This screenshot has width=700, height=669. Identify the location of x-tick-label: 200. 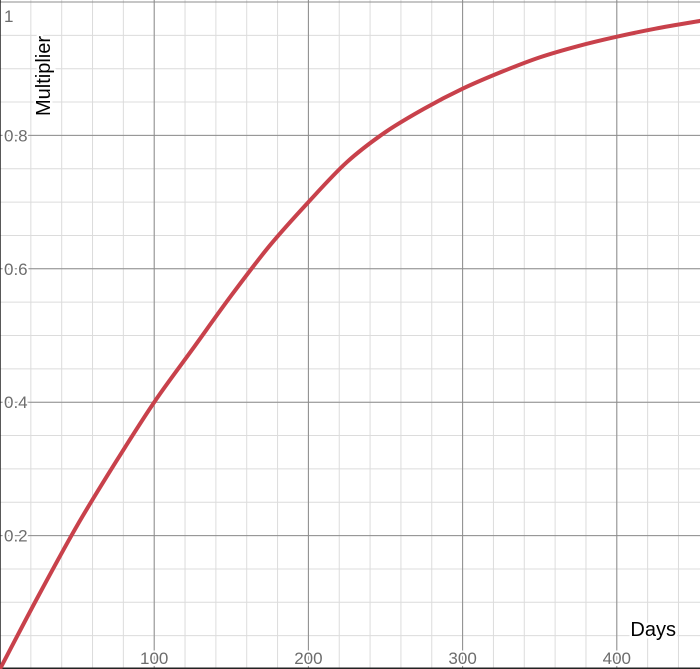
(308, 658).